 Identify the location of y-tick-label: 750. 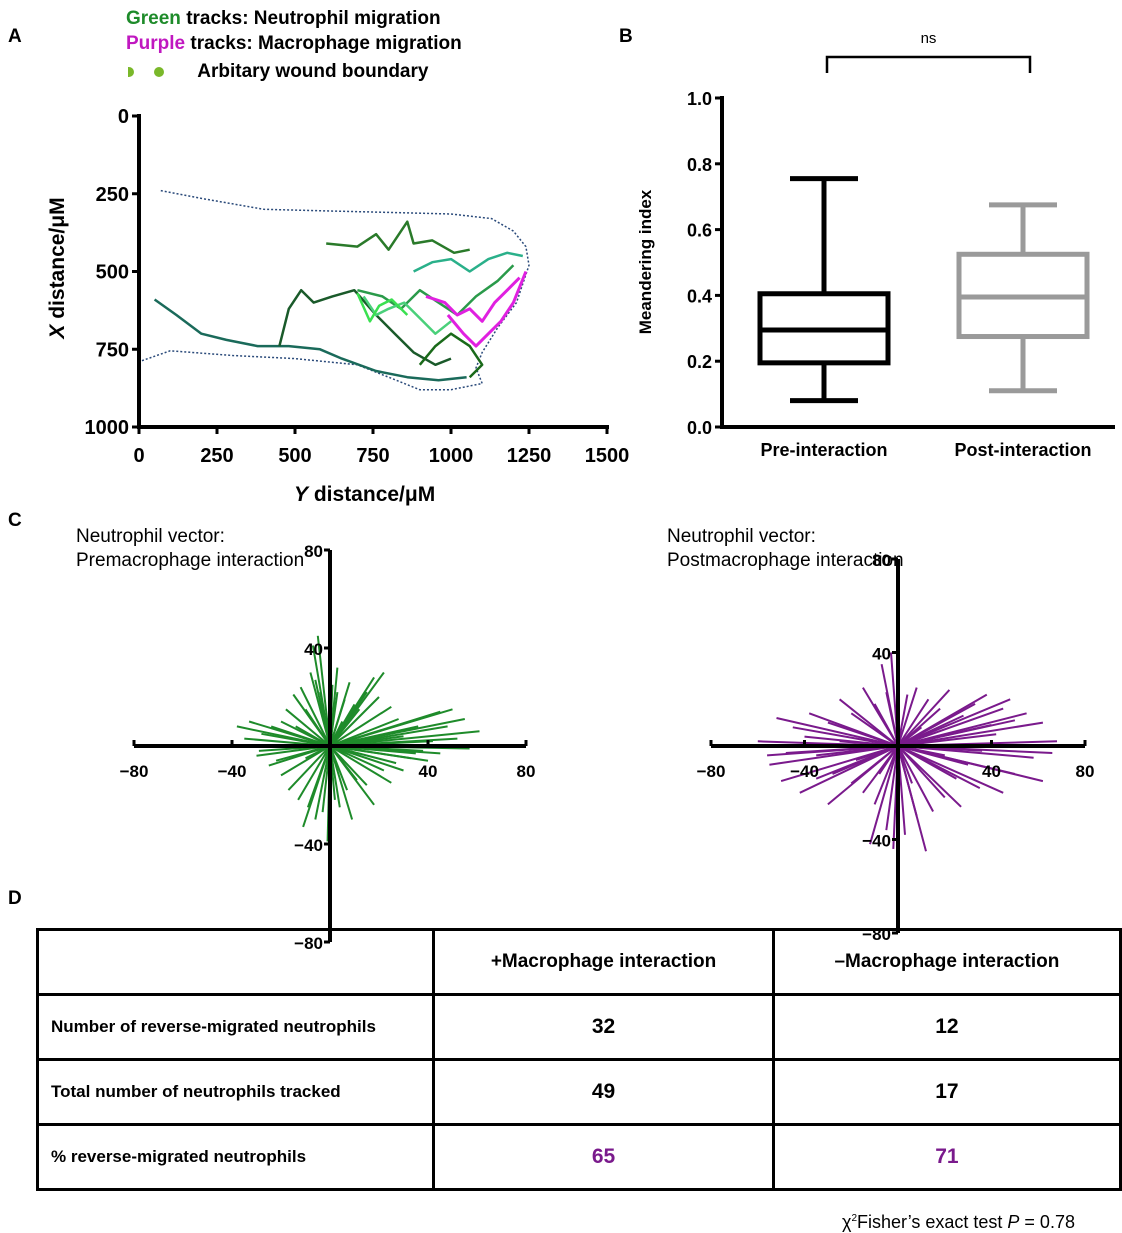
(112, 350).